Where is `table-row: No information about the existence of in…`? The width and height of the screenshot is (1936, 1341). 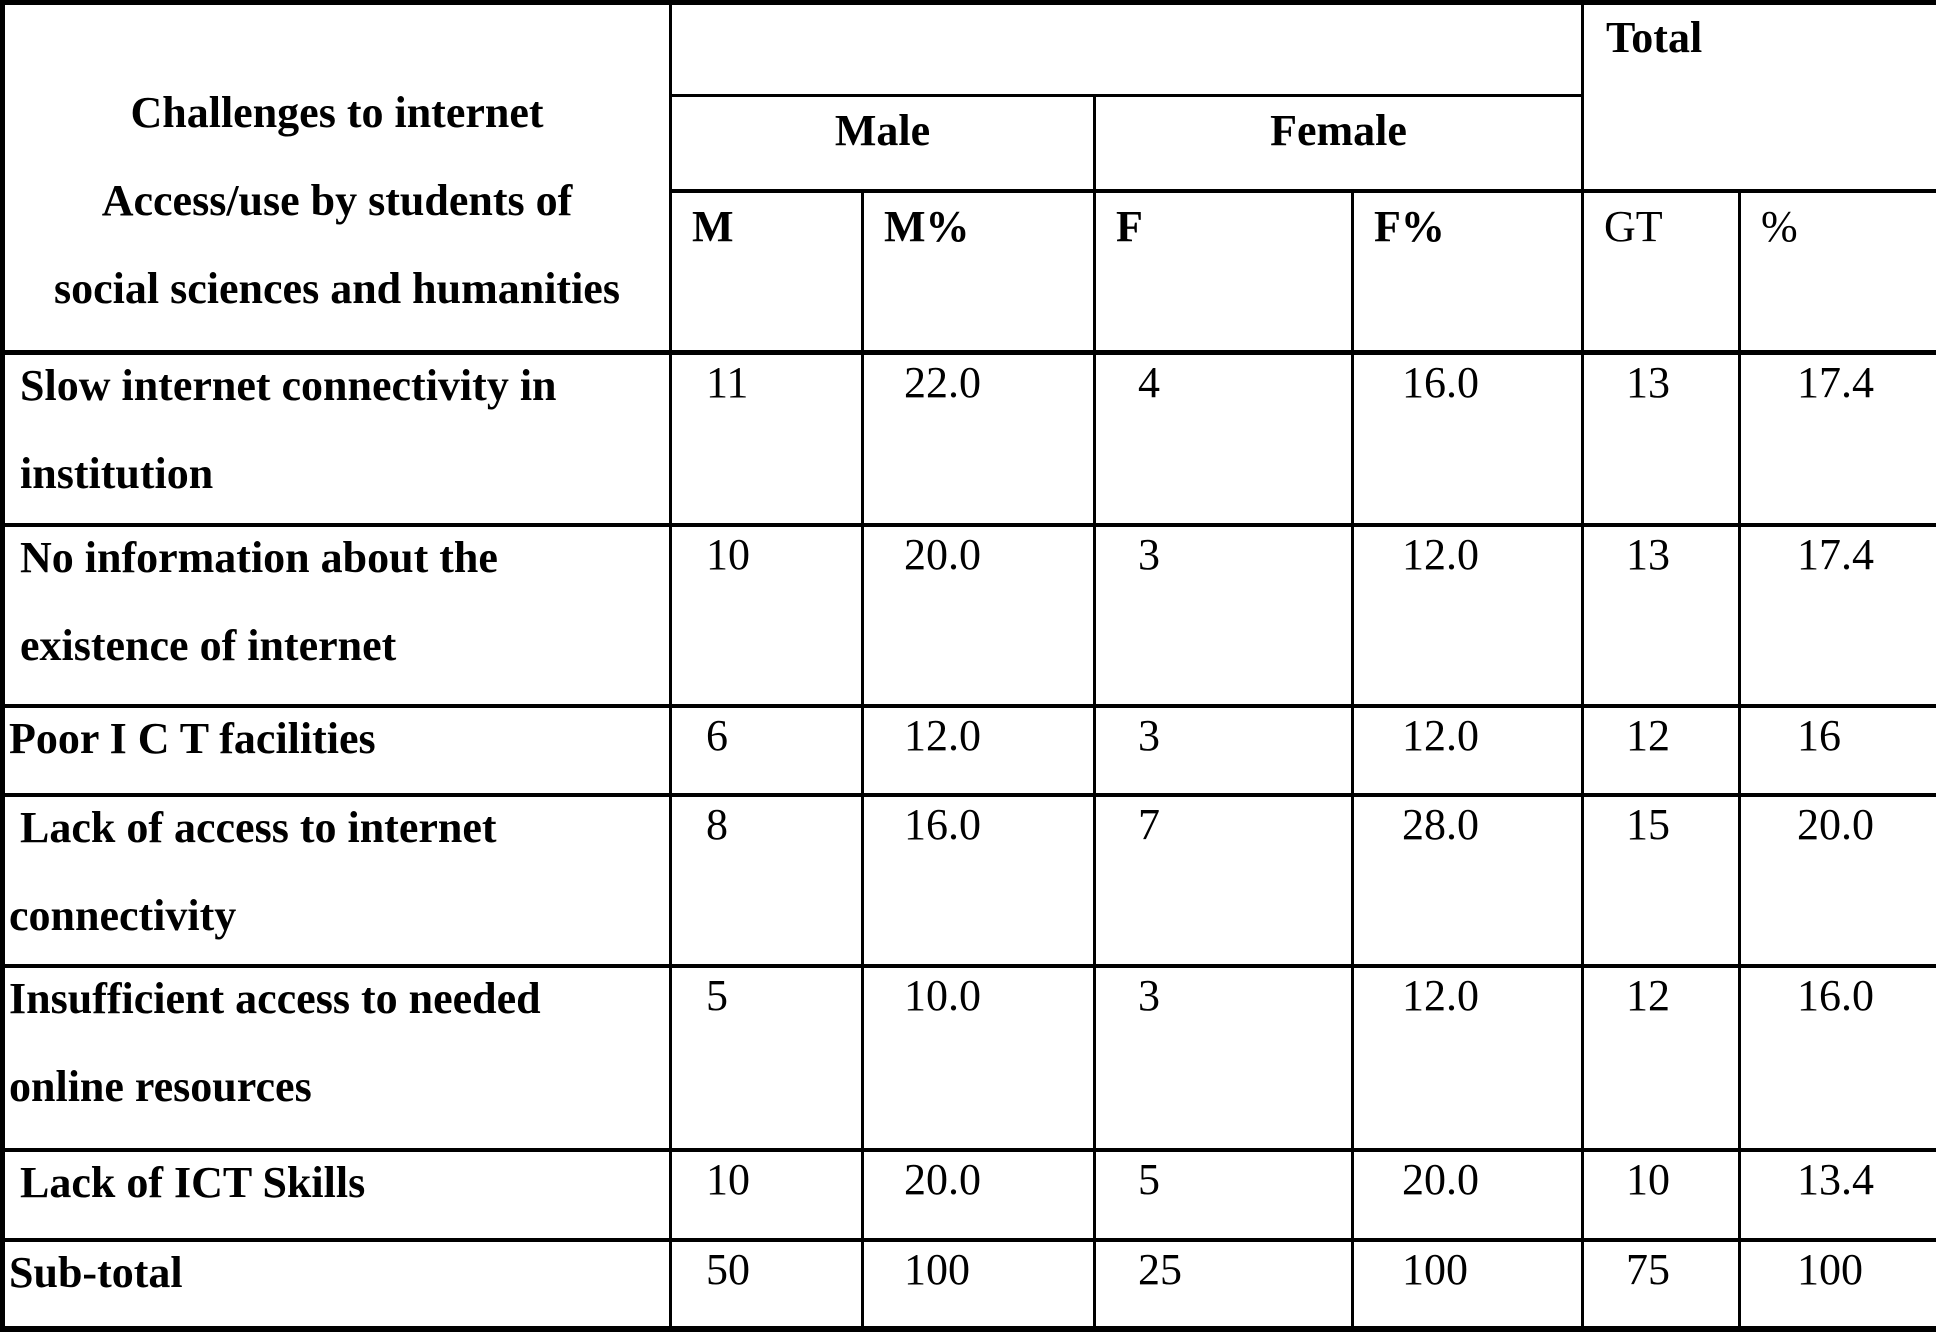
table-row: No information about the existence of in… is located at coordinates (968, 616).